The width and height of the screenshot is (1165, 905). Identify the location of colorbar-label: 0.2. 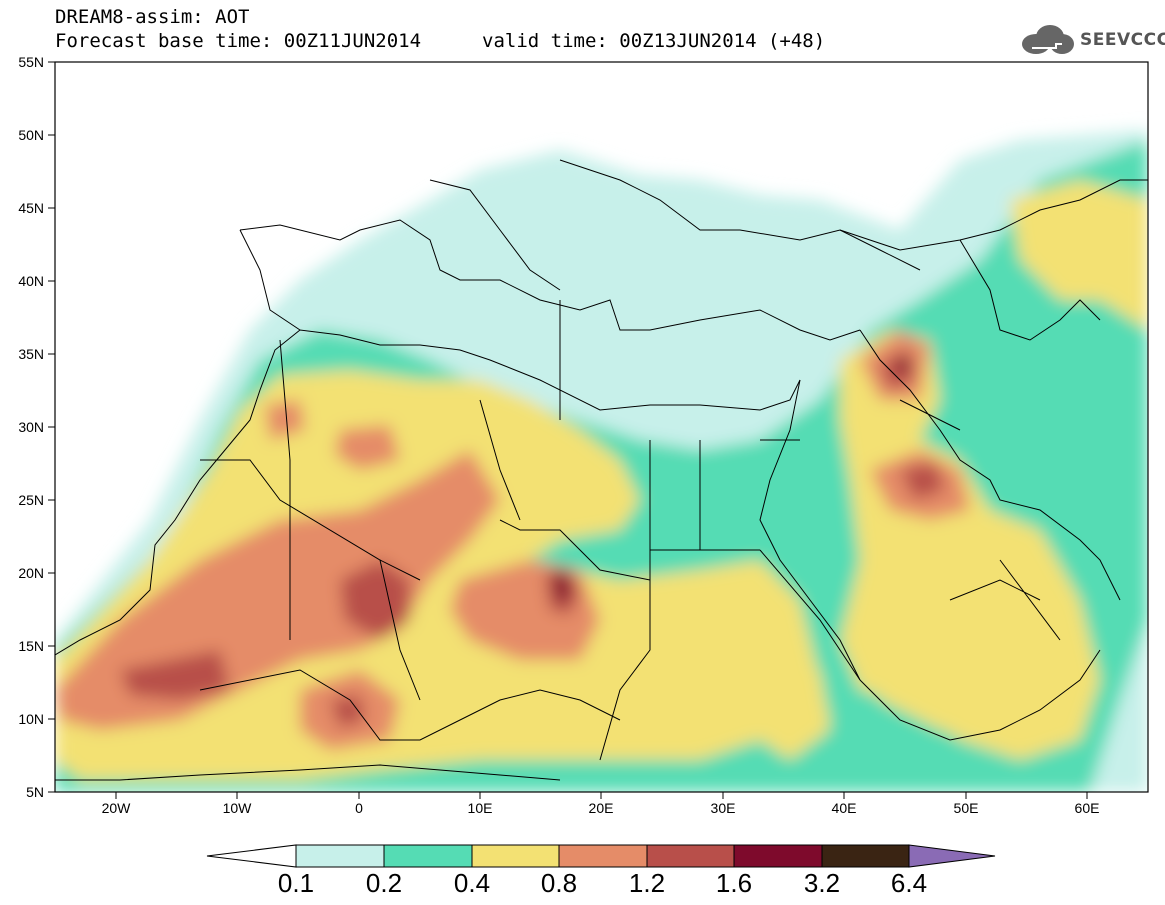
(384, 883).